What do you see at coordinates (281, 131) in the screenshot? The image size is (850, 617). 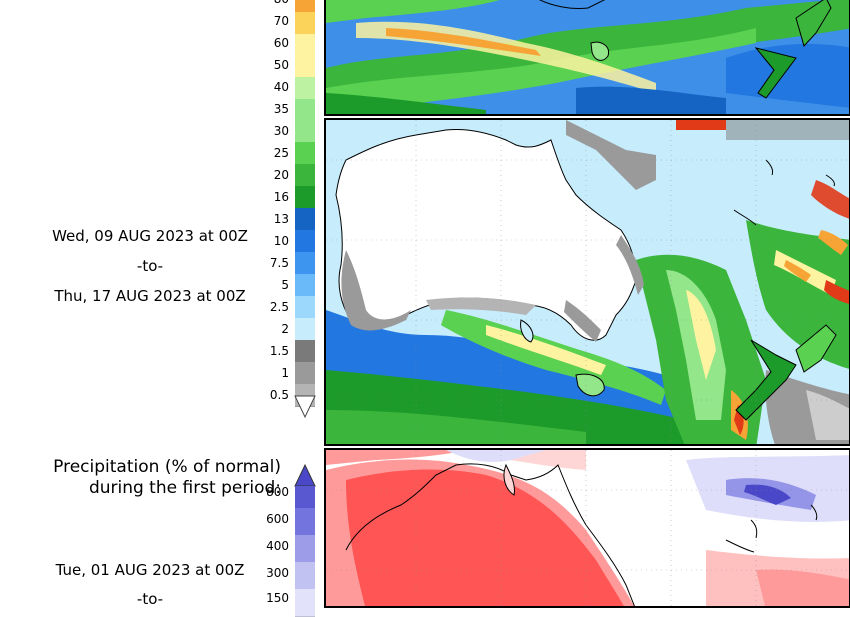 I see `legend-tick: 30` at bounding box center [281, 131].